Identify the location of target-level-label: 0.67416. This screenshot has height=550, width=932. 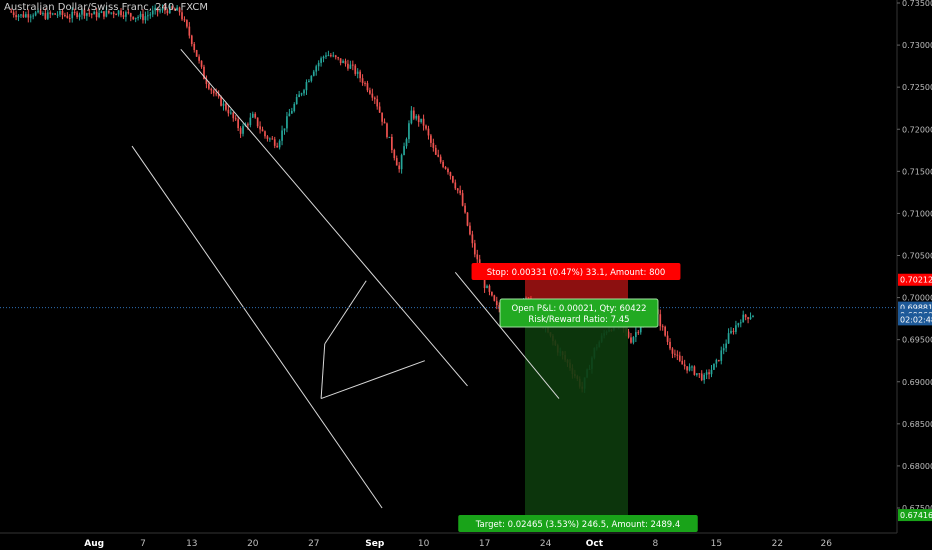
(916, 515).